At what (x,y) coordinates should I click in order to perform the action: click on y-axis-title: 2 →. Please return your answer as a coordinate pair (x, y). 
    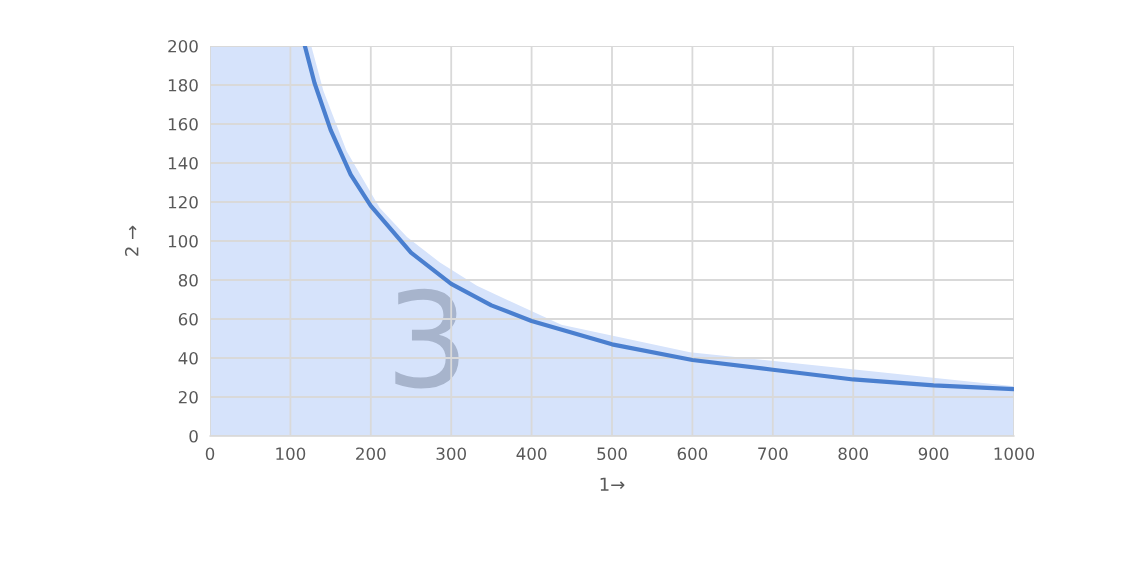
    Looking at the image, I should click on (131, 240).